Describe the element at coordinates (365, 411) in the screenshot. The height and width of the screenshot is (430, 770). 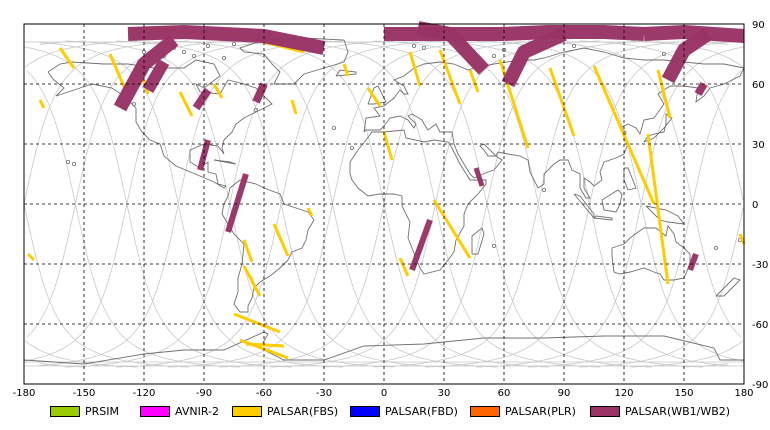
I see `legend-swatch-palsar-fbd` at that location.